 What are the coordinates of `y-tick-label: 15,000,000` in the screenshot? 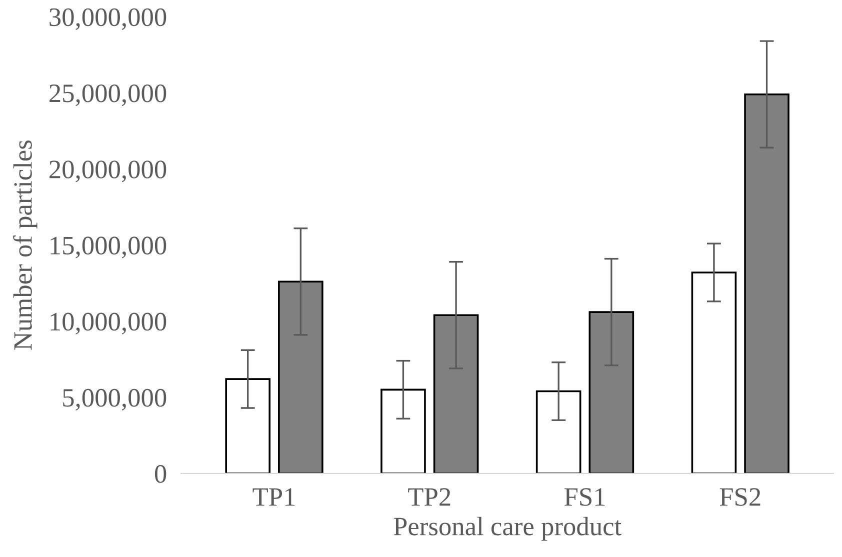 It's located at (108, 247).